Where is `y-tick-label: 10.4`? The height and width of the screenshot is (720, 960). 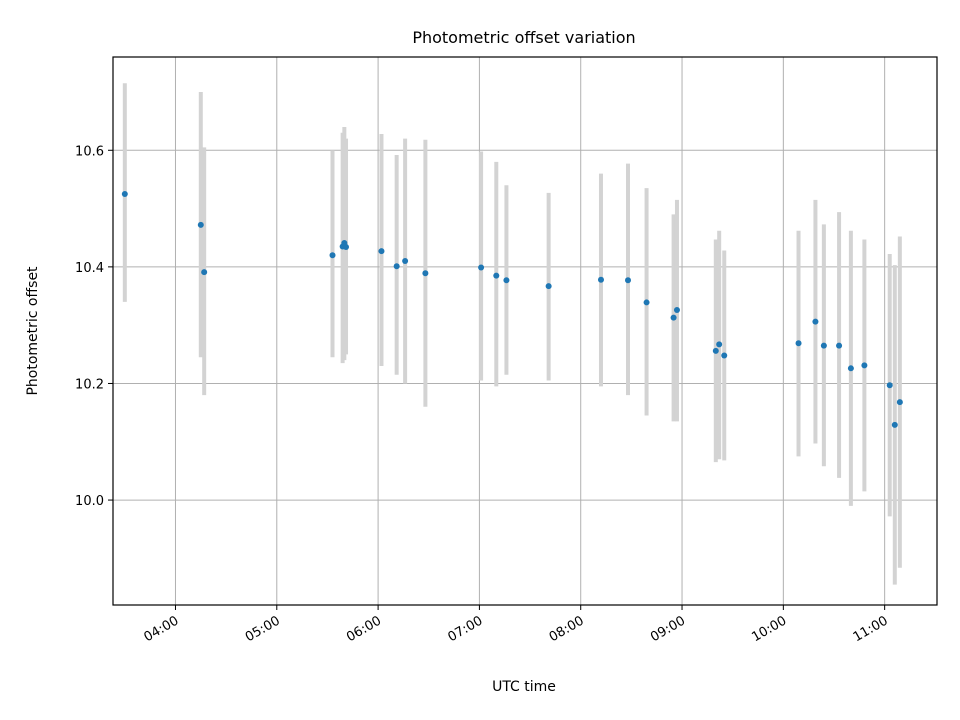
y-tick-label: 10.4 is located at coordinates (89, 268).